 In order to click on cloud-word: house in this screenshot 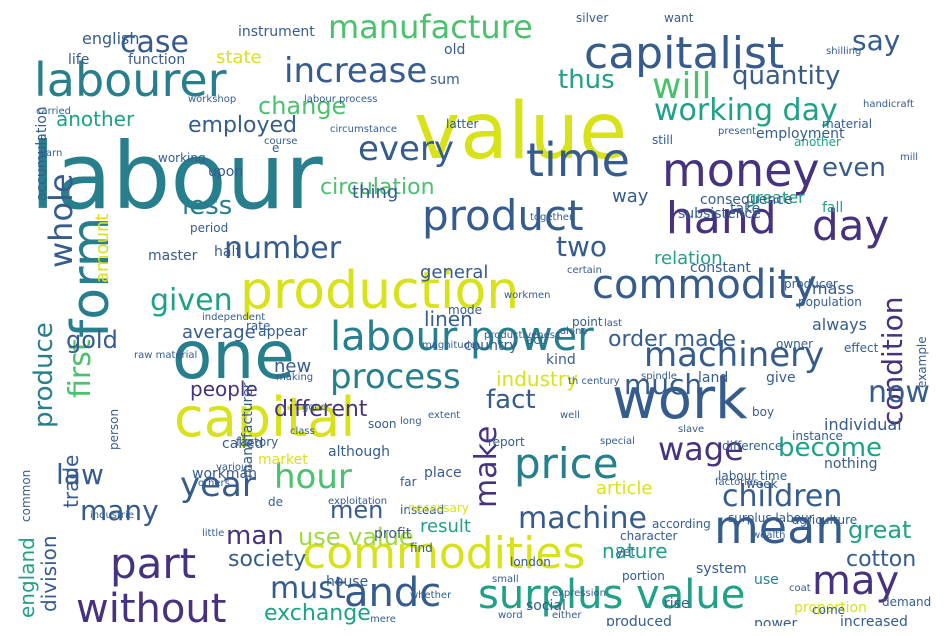, I will do `click(347, 582)`.